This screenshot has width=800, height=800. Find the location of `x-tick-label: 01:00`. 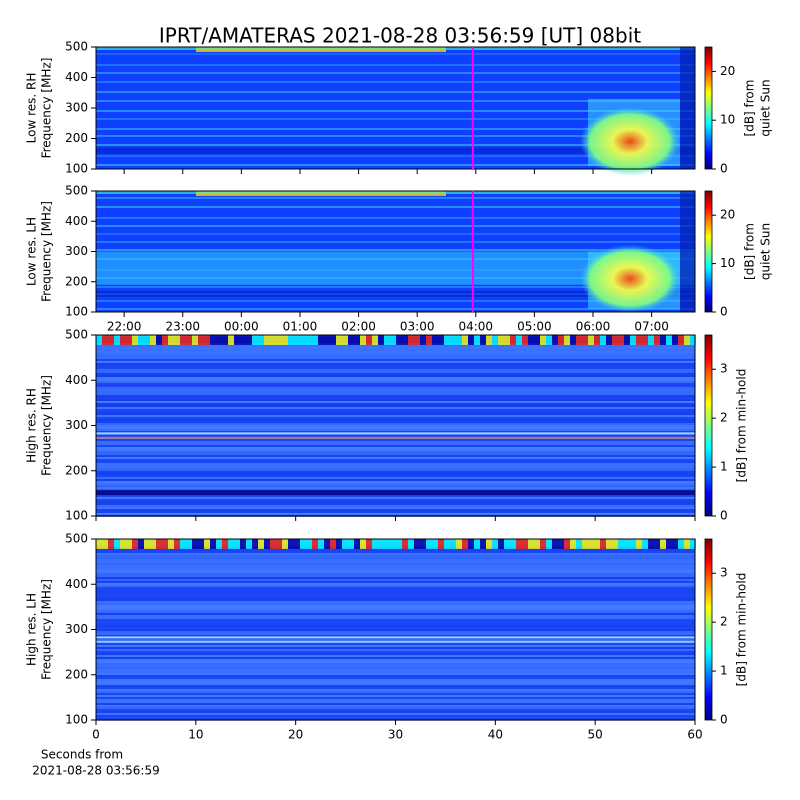

x-tick-label: 01:00 is located at coordinates (300, 327).